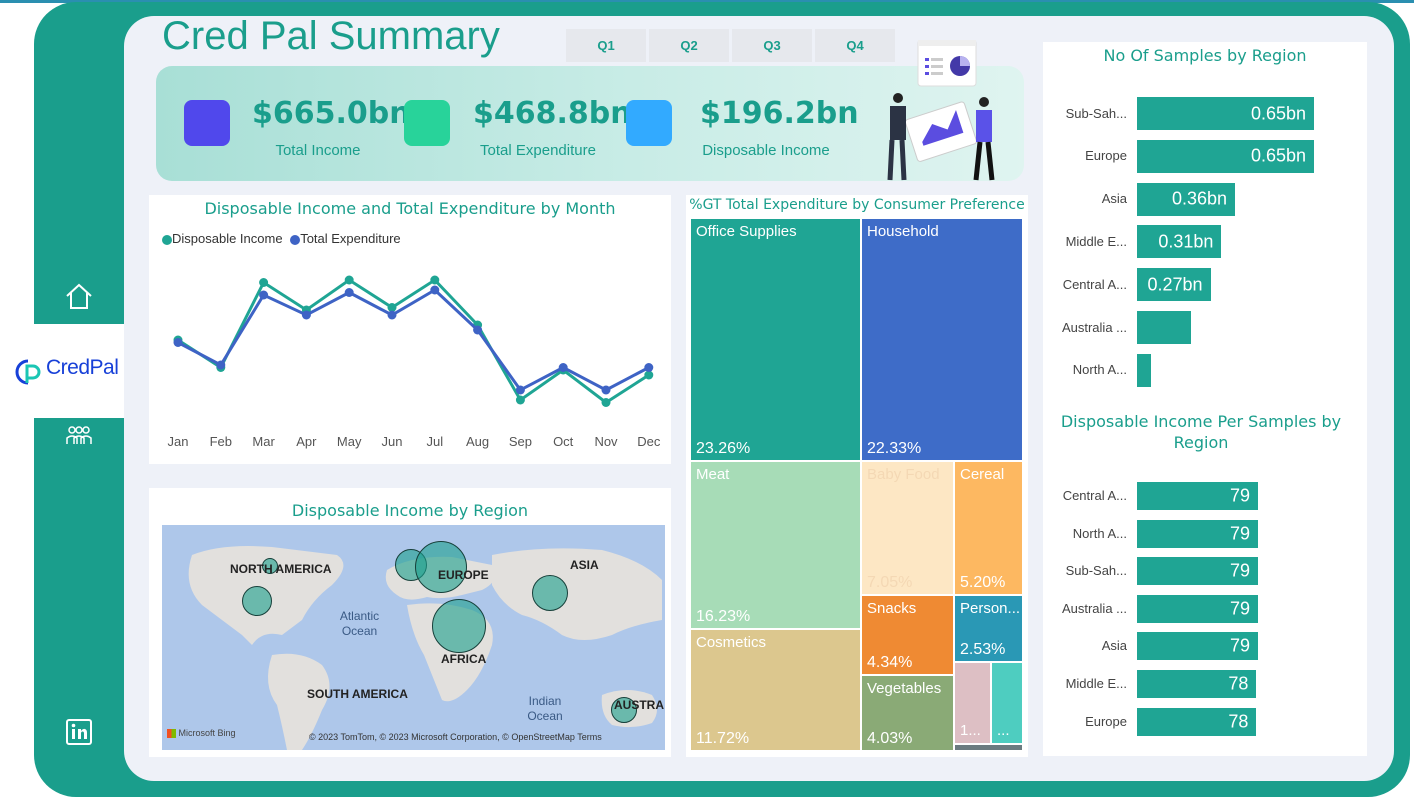 The height and width of the screenshot is (801, 1414). Describe the element at coordinates (723, 738) in the screenshot. I see `treemap-cell-value: 11.72%` at that location.